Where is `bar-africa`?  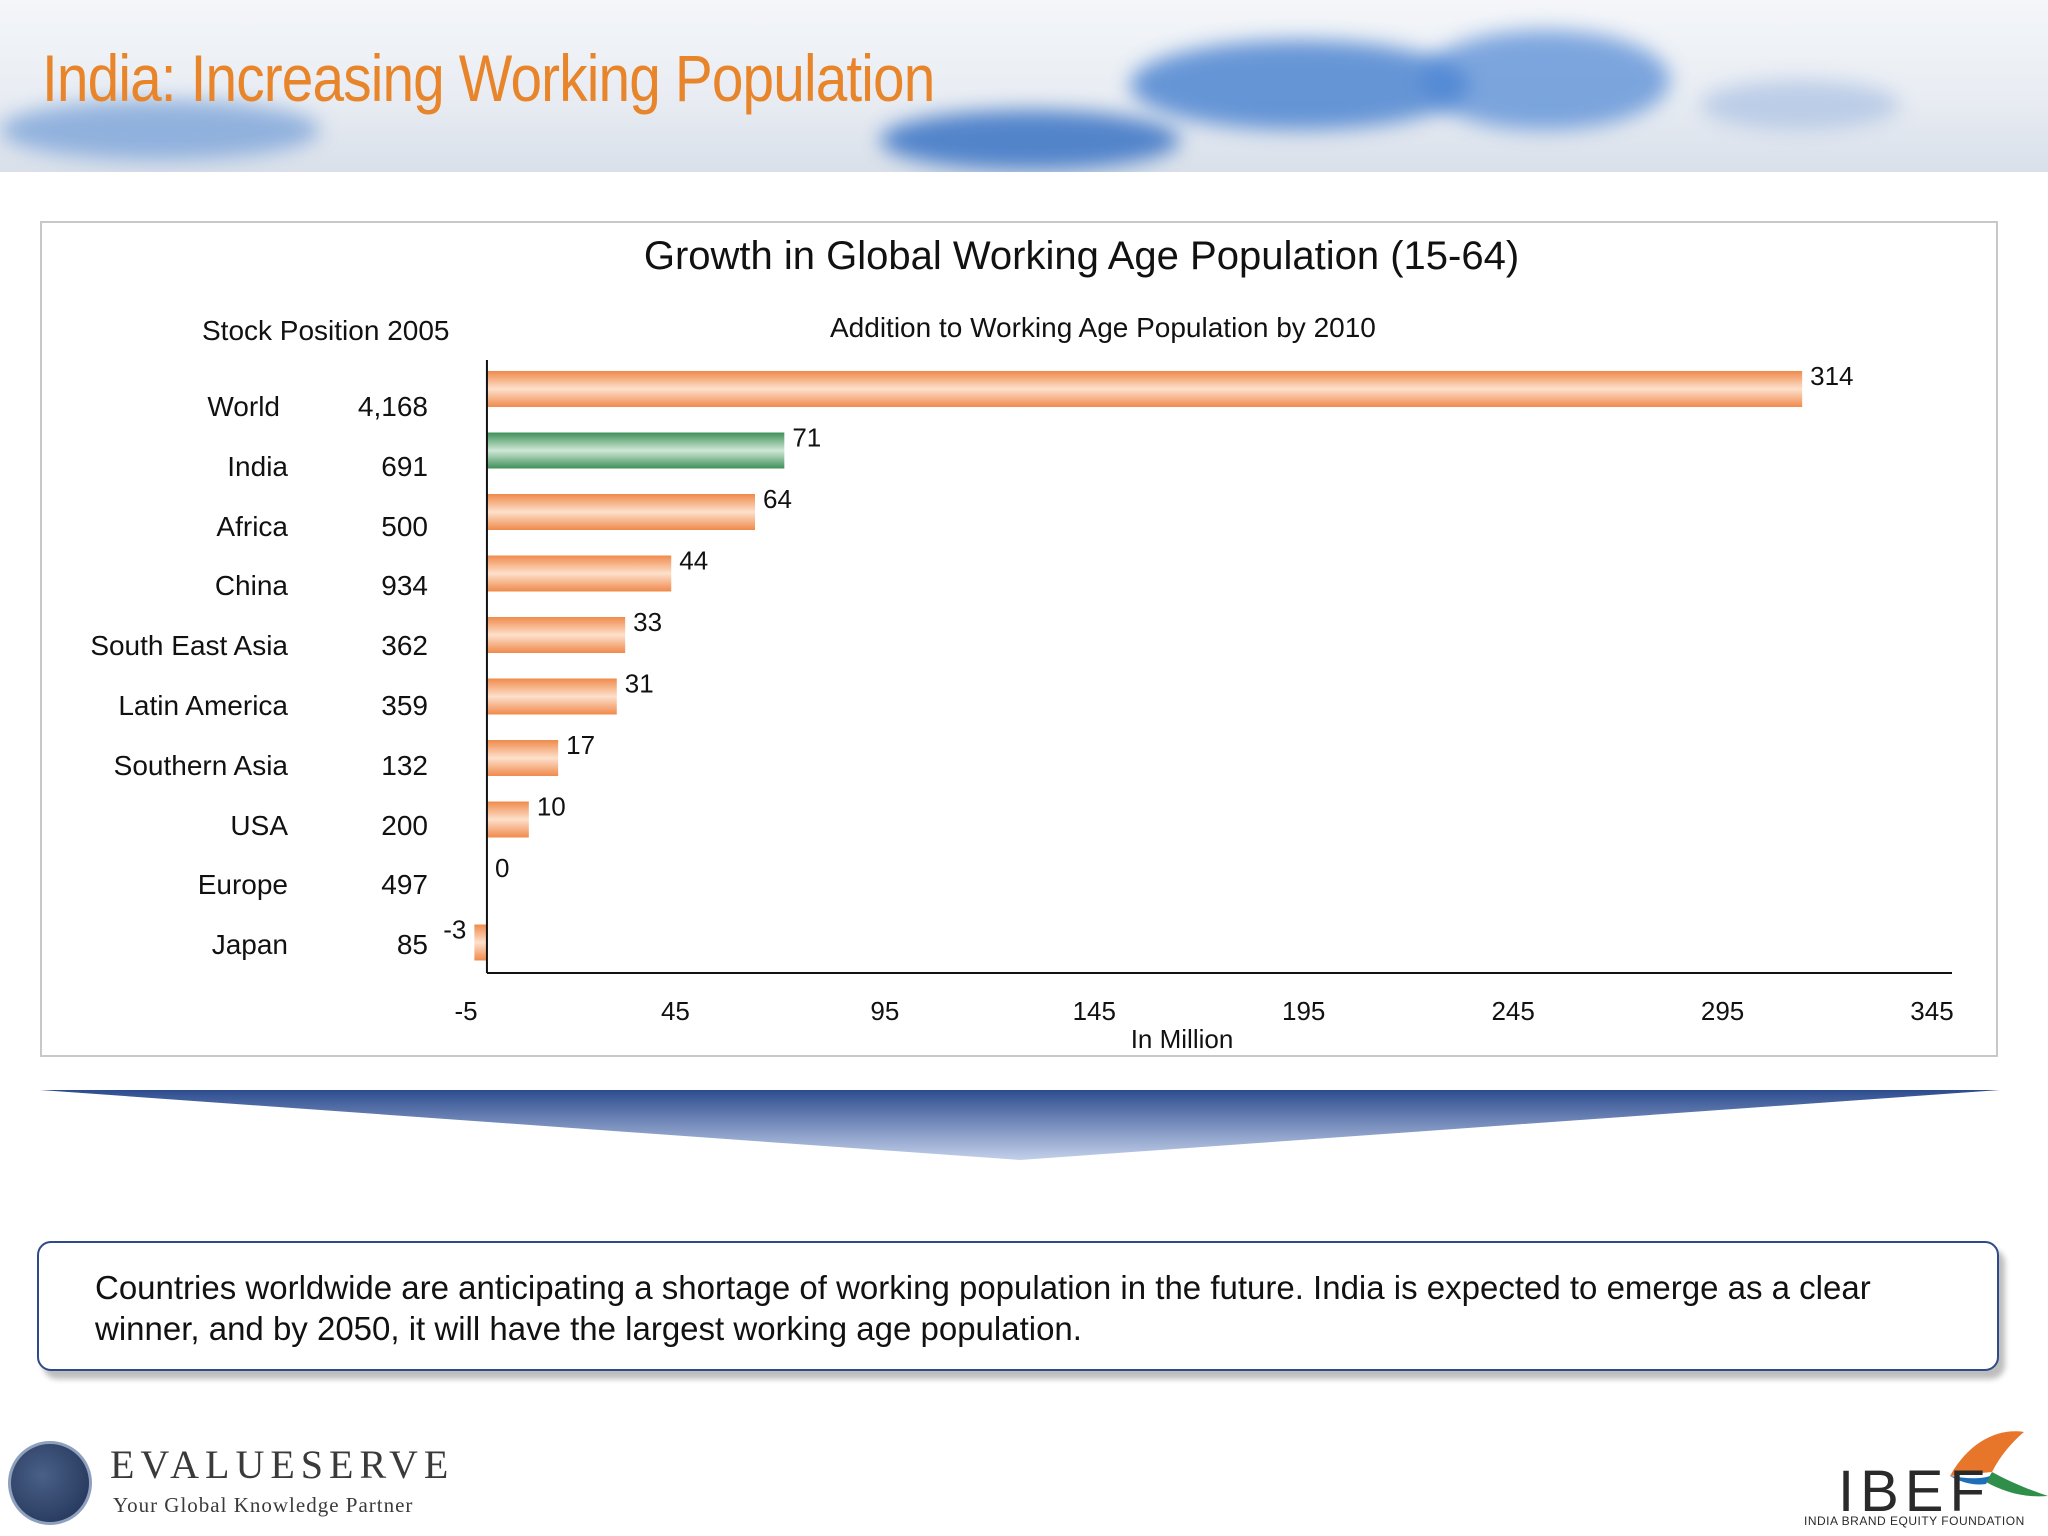
bar-africa is located at coordinates (621, 512).